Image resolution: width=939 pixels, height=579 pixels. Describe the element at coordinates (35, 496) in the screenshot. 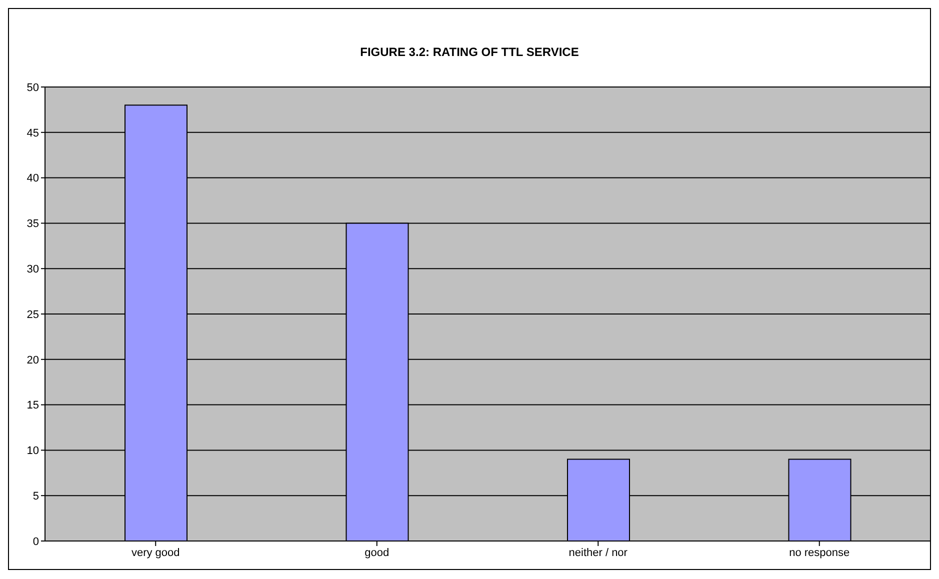

I see `y-tick-label: 5` at that location.